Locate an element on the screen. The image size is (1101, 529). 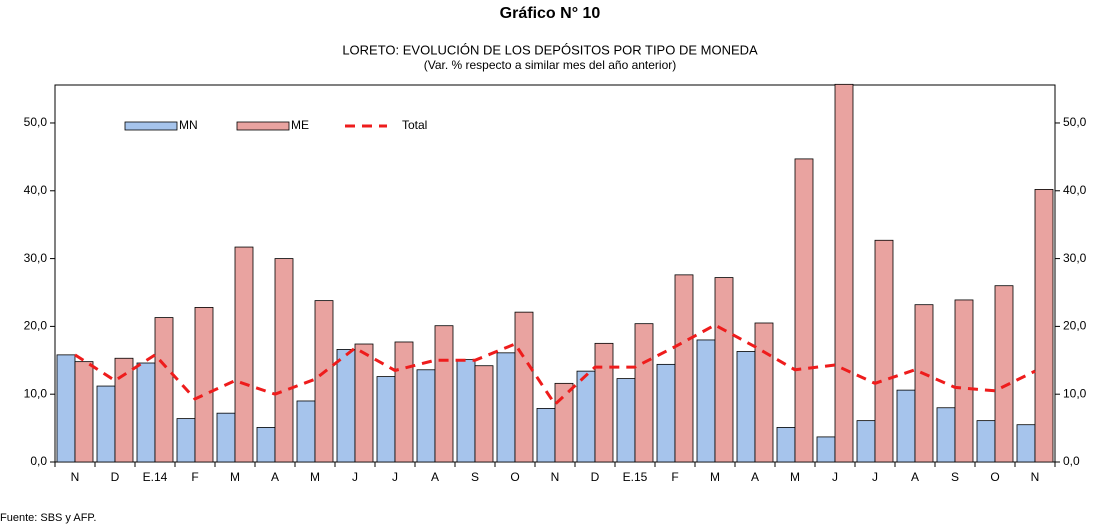
y2-tick-label: 0,0 is located at coordinates (1071, 461).